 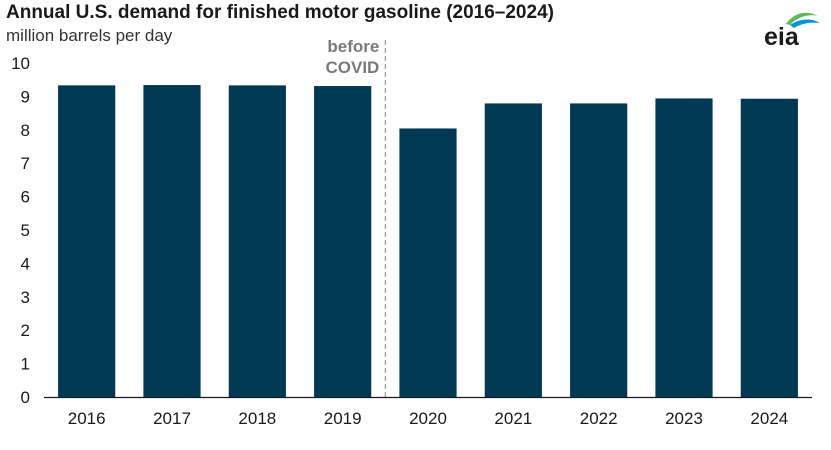 What do you see at coordinates (25, 230) in the screenshot?
I see `y-tick-label: 5` at bounding box center [25, 230].